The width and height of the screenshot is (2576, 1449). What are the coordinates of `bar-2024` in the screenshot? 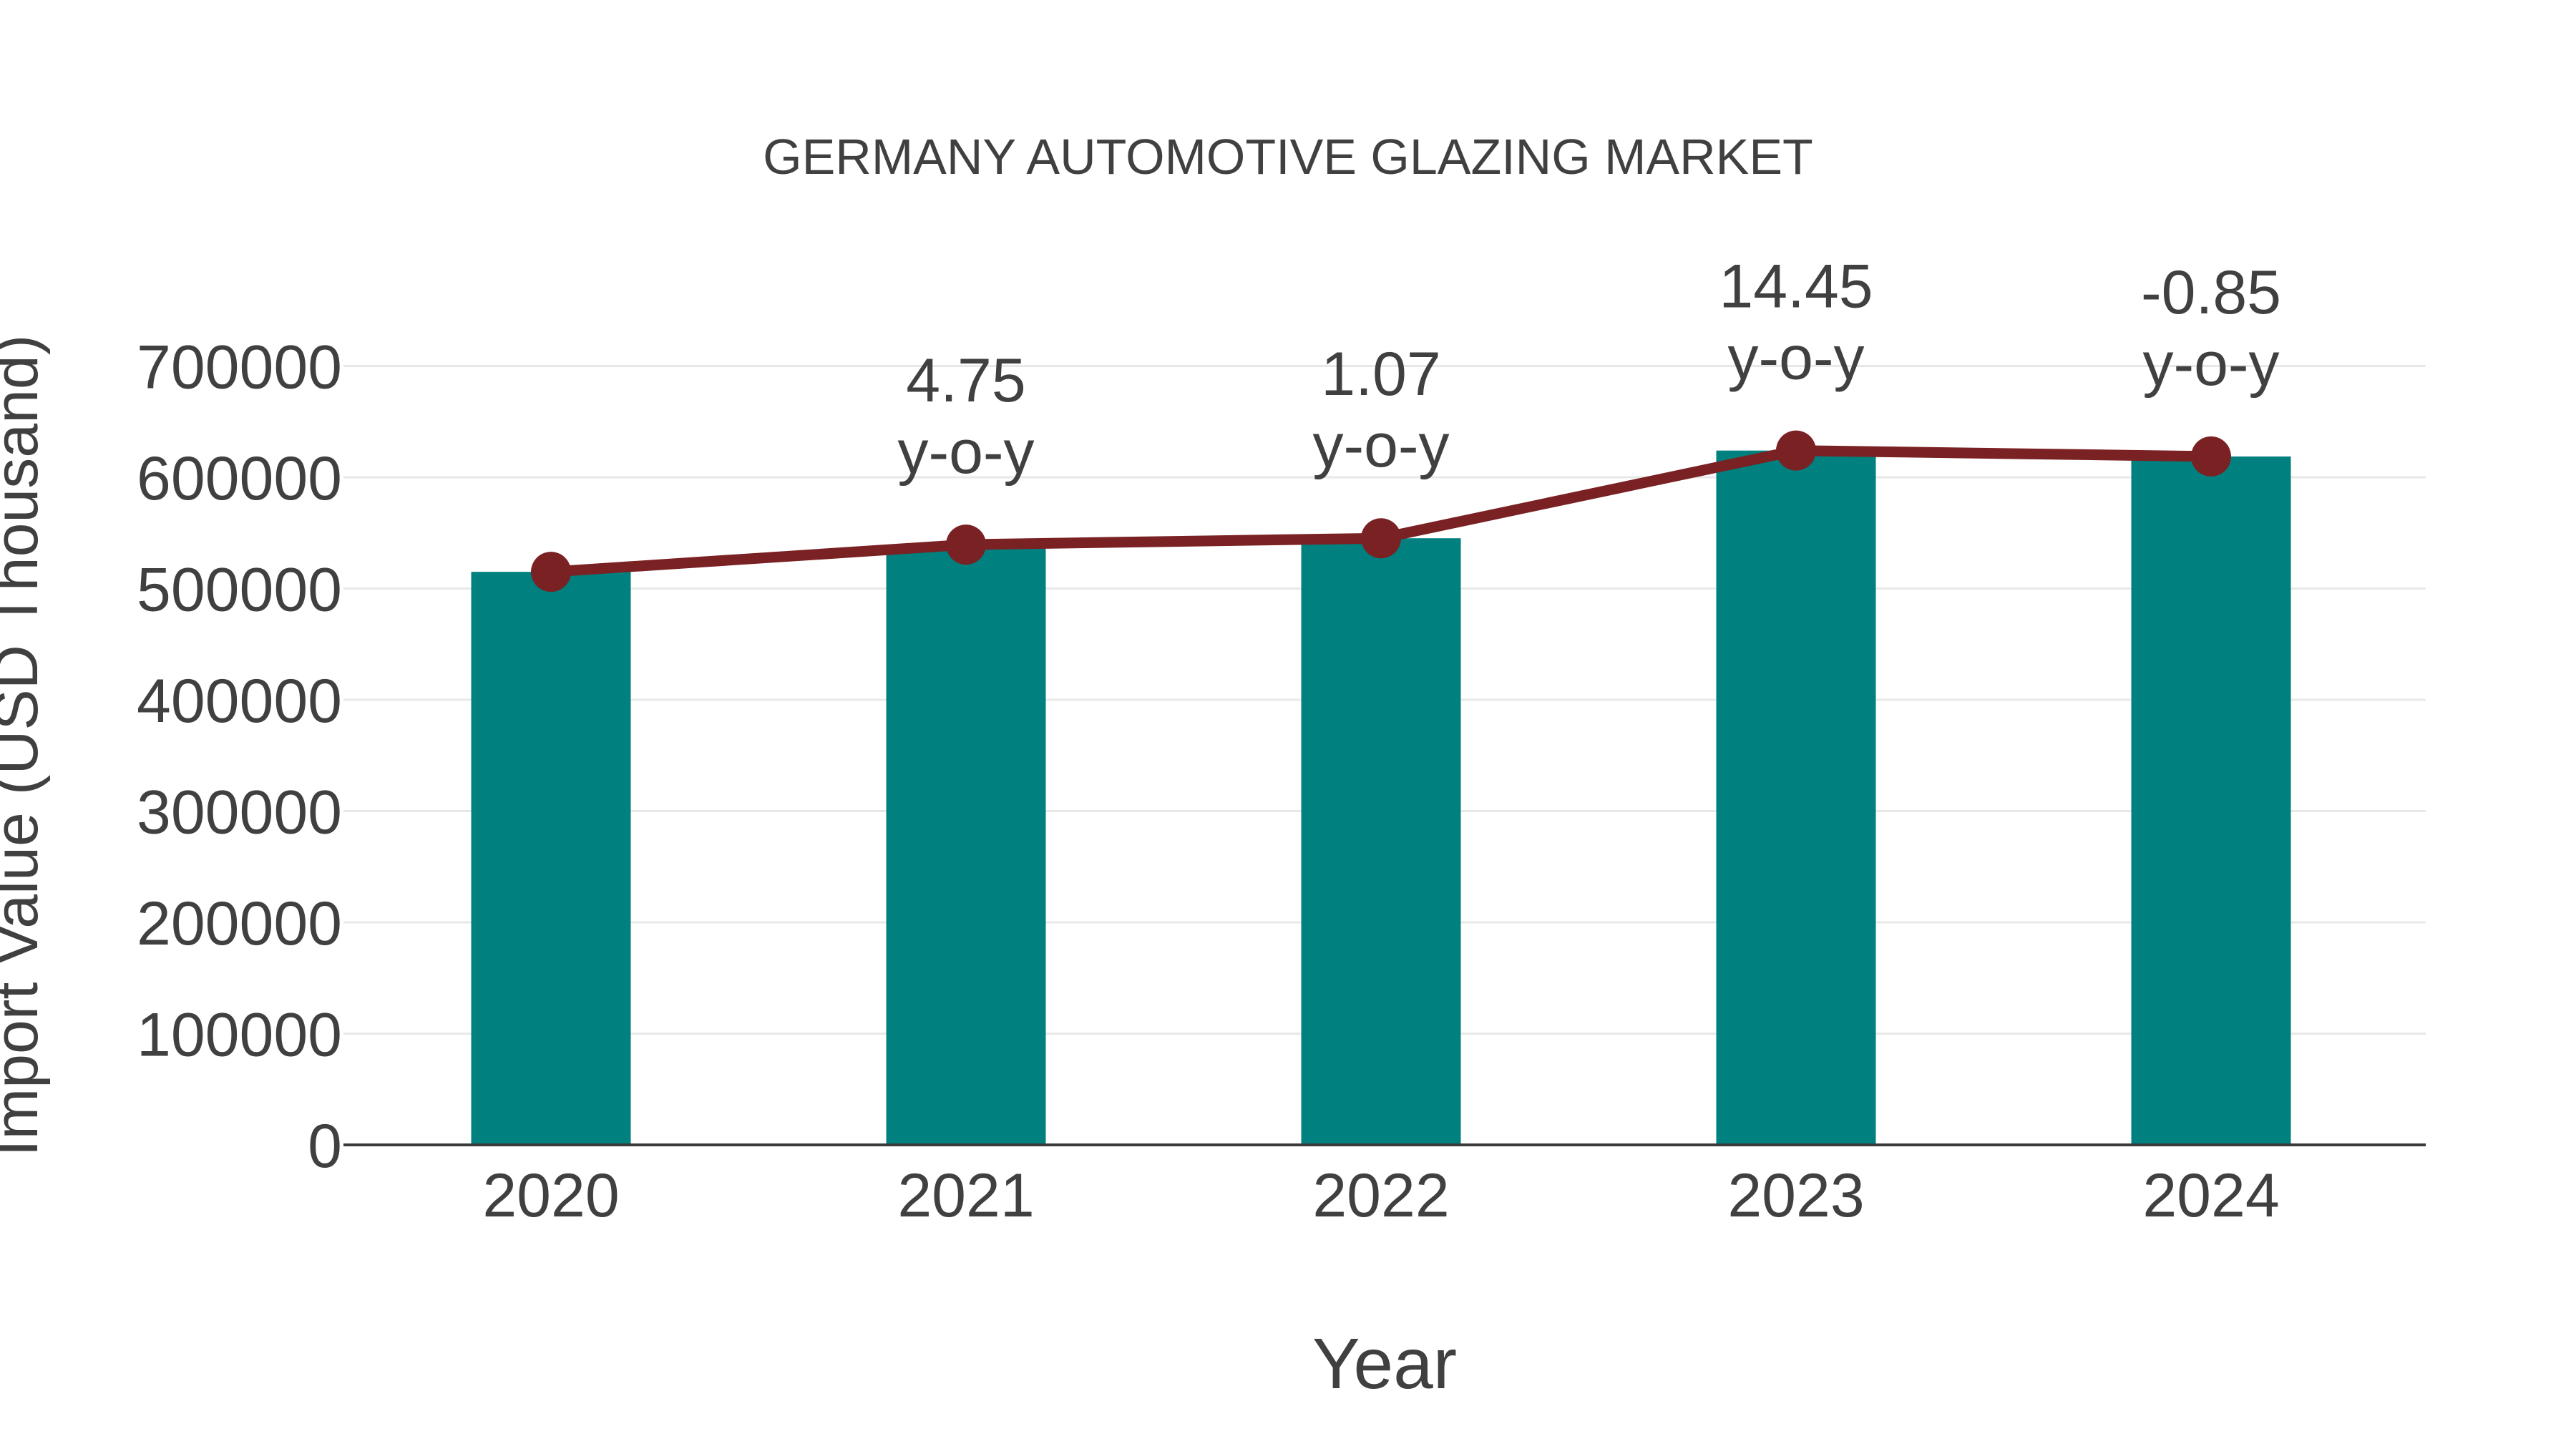 It's located at (2211, 800).